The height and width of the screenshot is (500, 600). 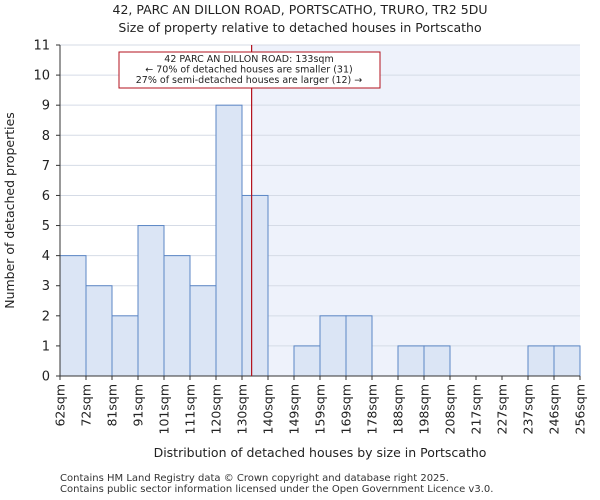 I want to click on x-tick-label-111sqm: 111sqm, so click(x=190, y=409).